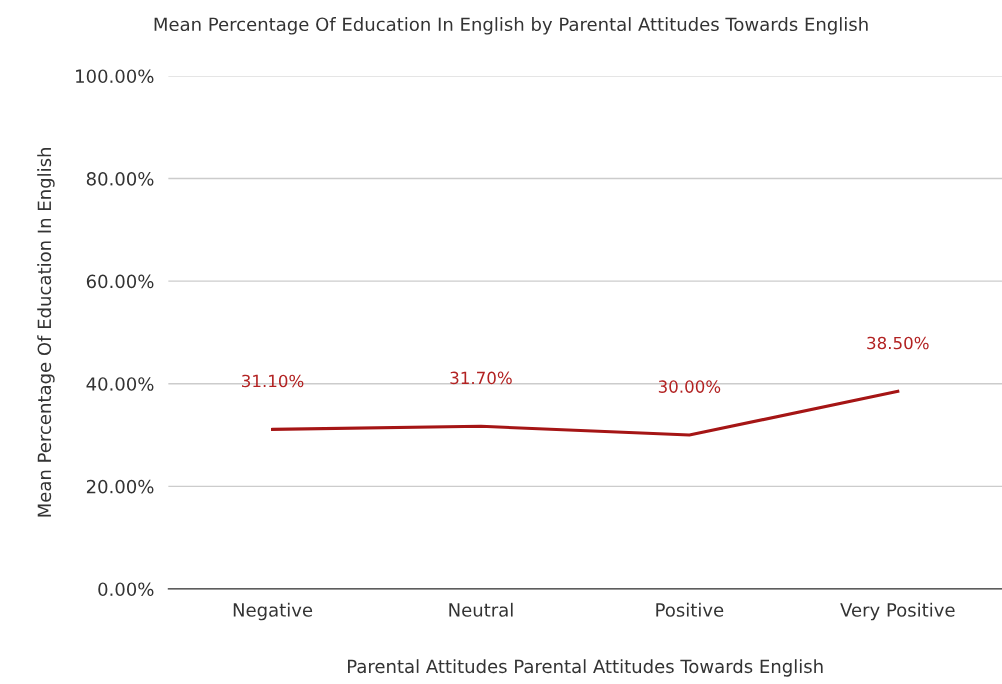 This screenshot has width=1002, height=684. I want to click on x-tick-label: Very Positive, so click(897, 611).